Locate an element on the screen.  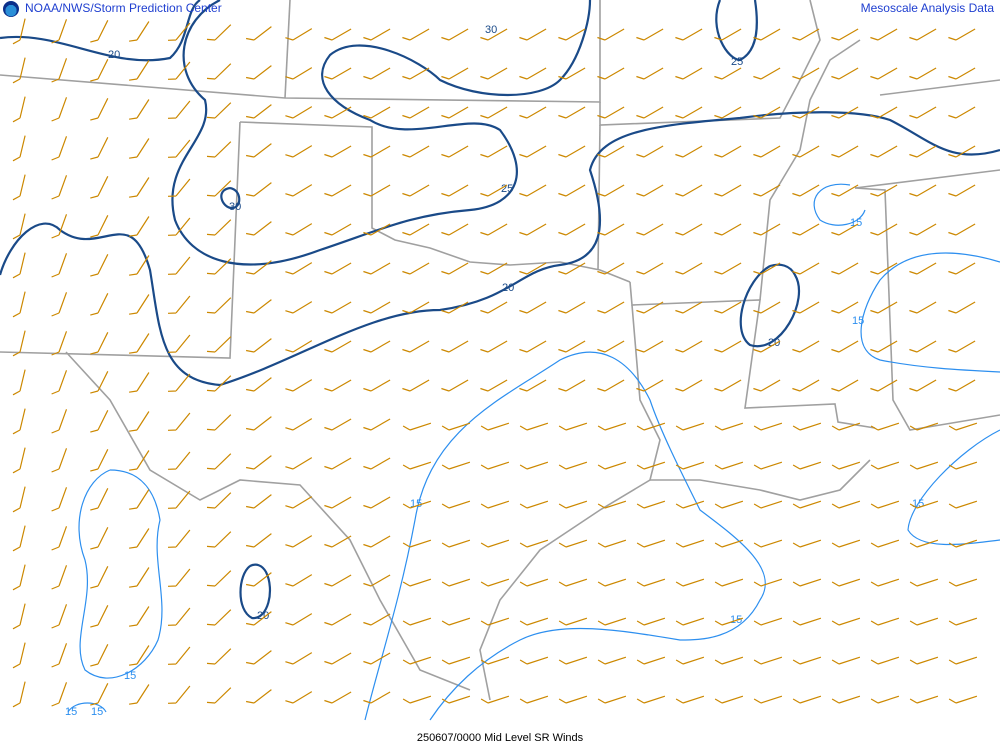
contour-label: 15 is located at coordinates (856, 223).